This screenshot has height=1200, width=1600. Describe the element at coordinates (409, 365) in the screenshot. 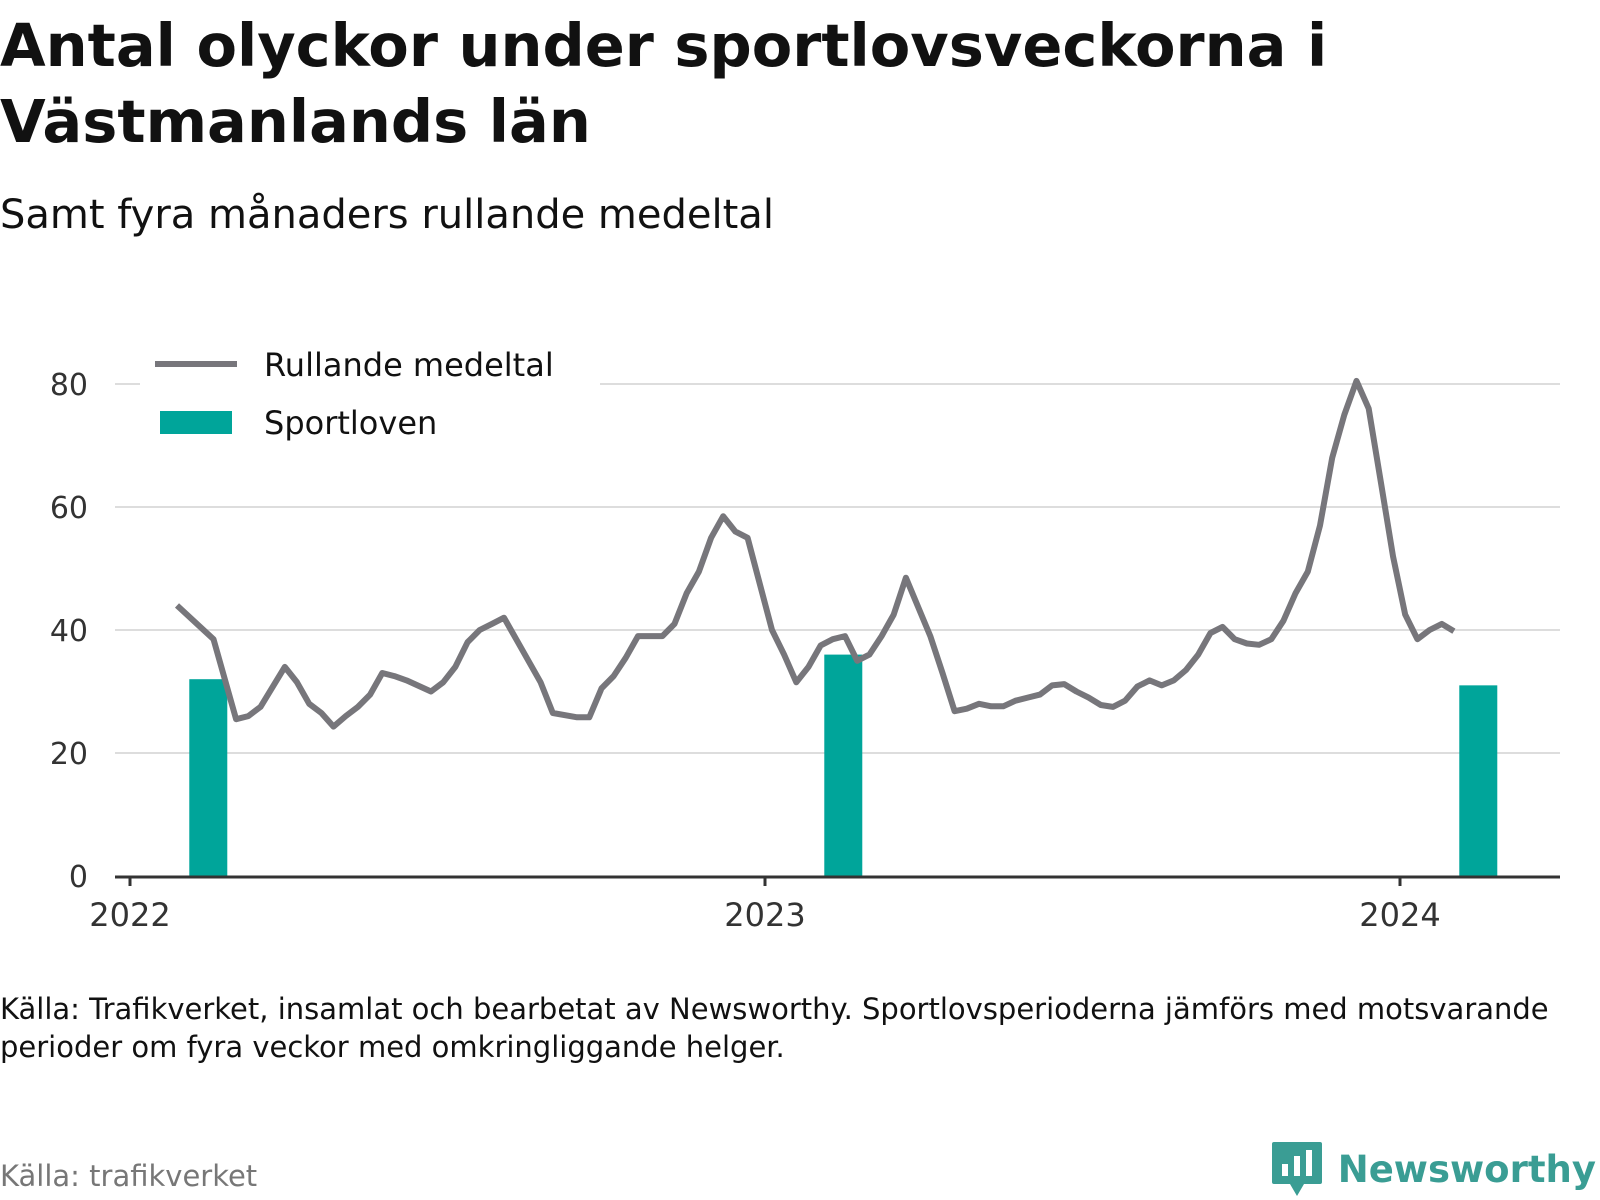

I see `legend-line-label: Rullande medeltal` at that location.